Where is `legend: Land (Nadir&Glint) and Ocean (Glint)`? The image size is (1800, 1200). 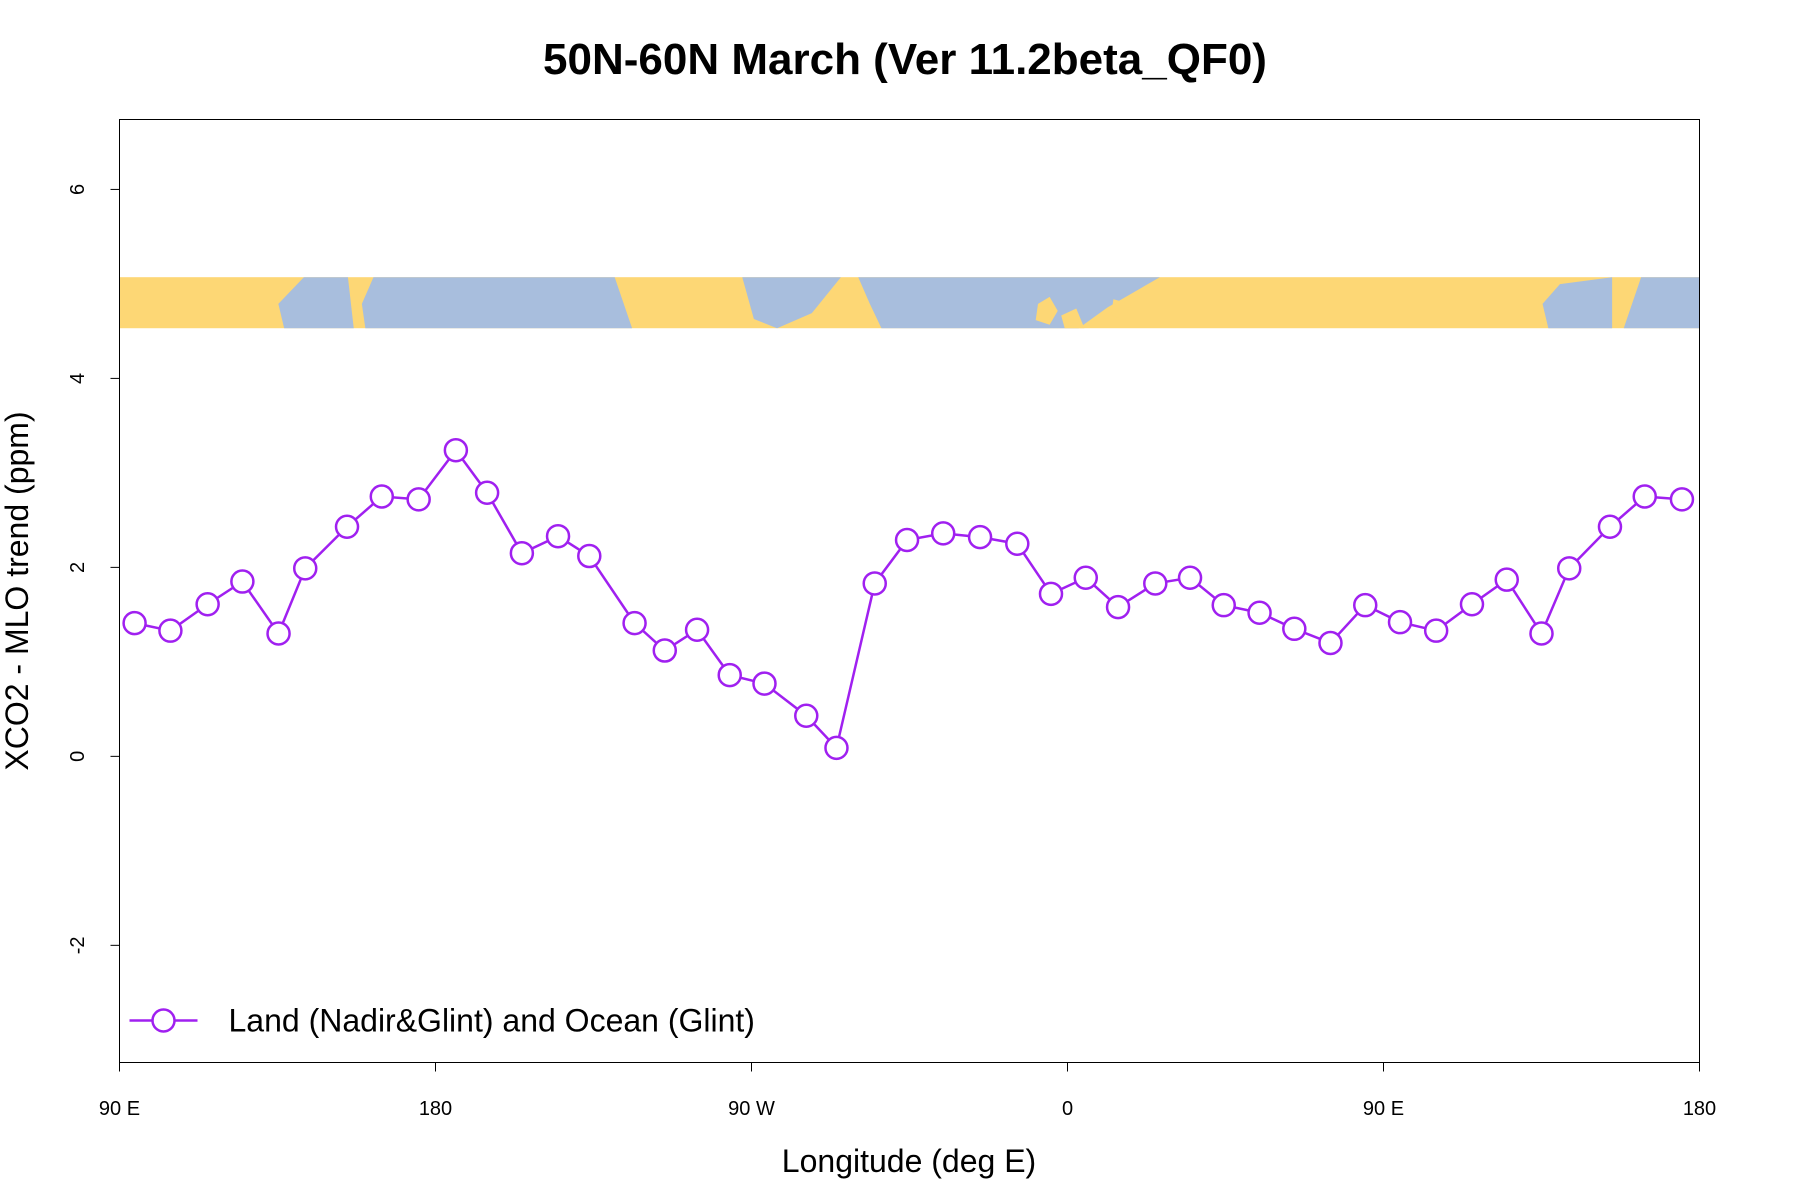 legend: Land (Nadir&Glint) and Ocean (Glint) is located at coordinates (442, 1021).